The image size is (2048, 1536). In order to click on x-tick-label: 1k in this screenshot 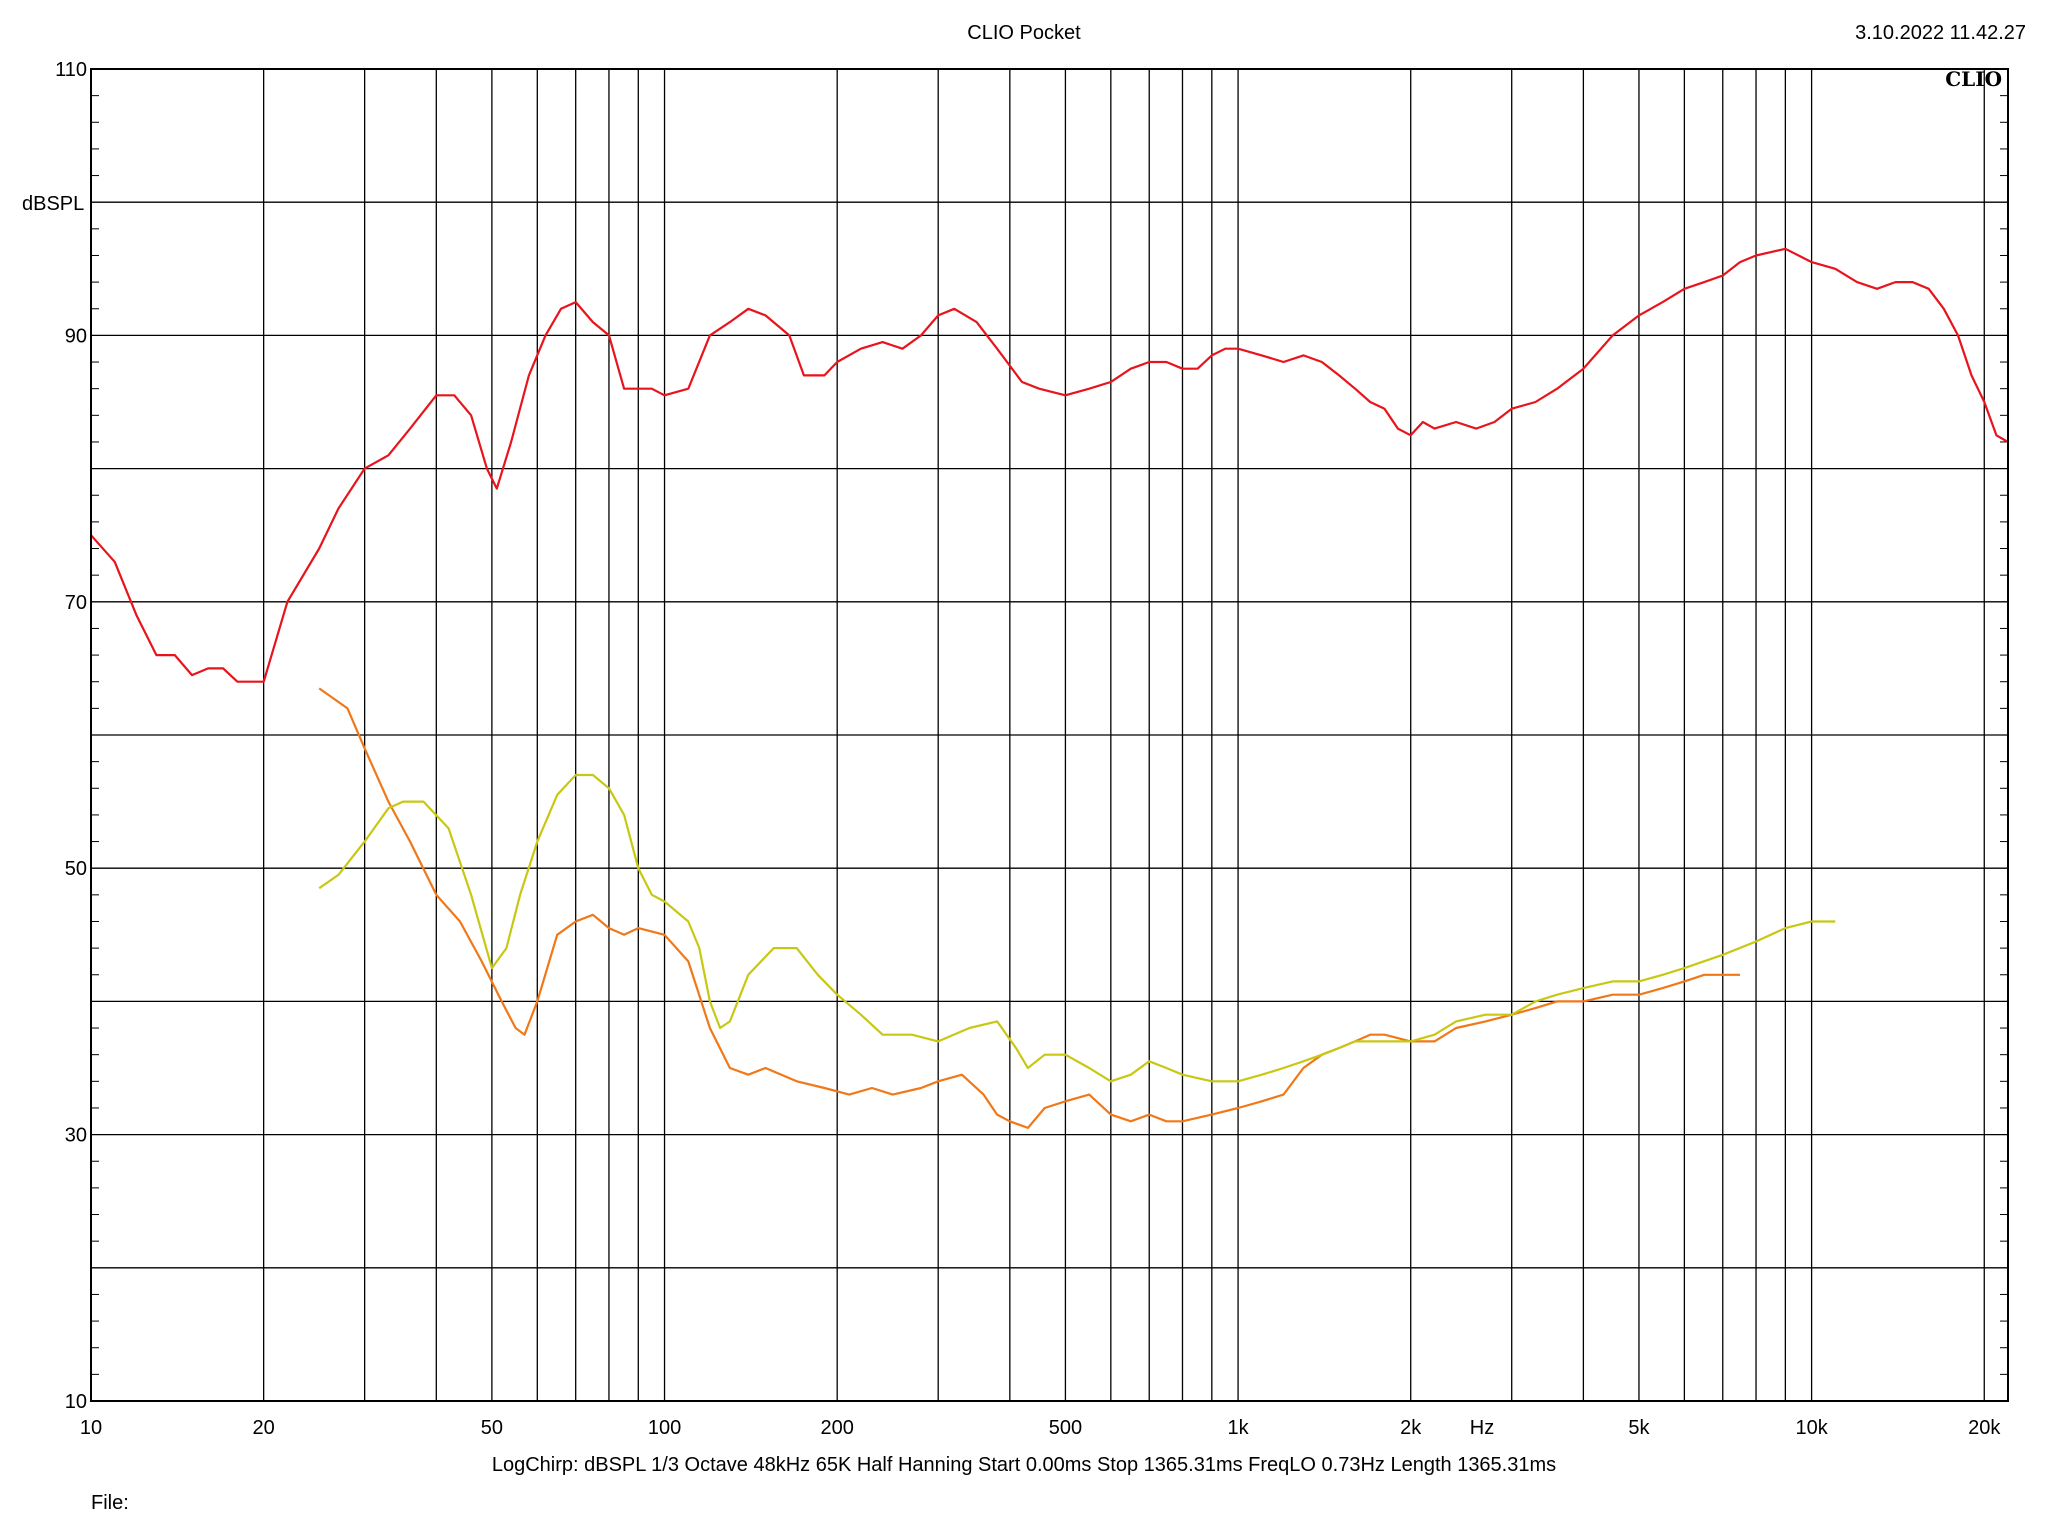, I will do `click(1239, 1428)`.